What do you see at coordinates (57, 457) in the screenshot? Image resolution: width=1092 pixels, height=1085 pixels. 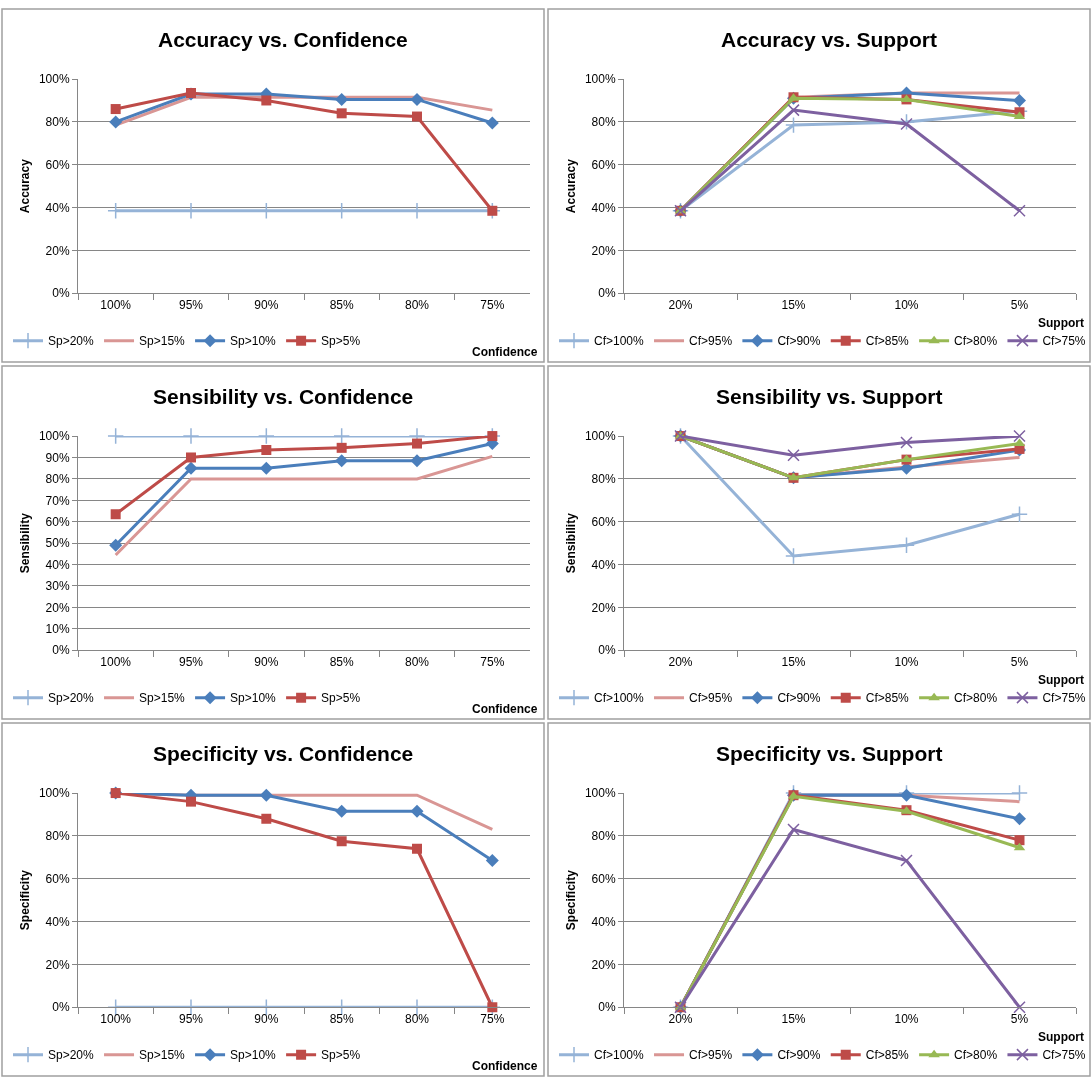 I see `y-tick-label: 90%` at bounding box center [57, 457].